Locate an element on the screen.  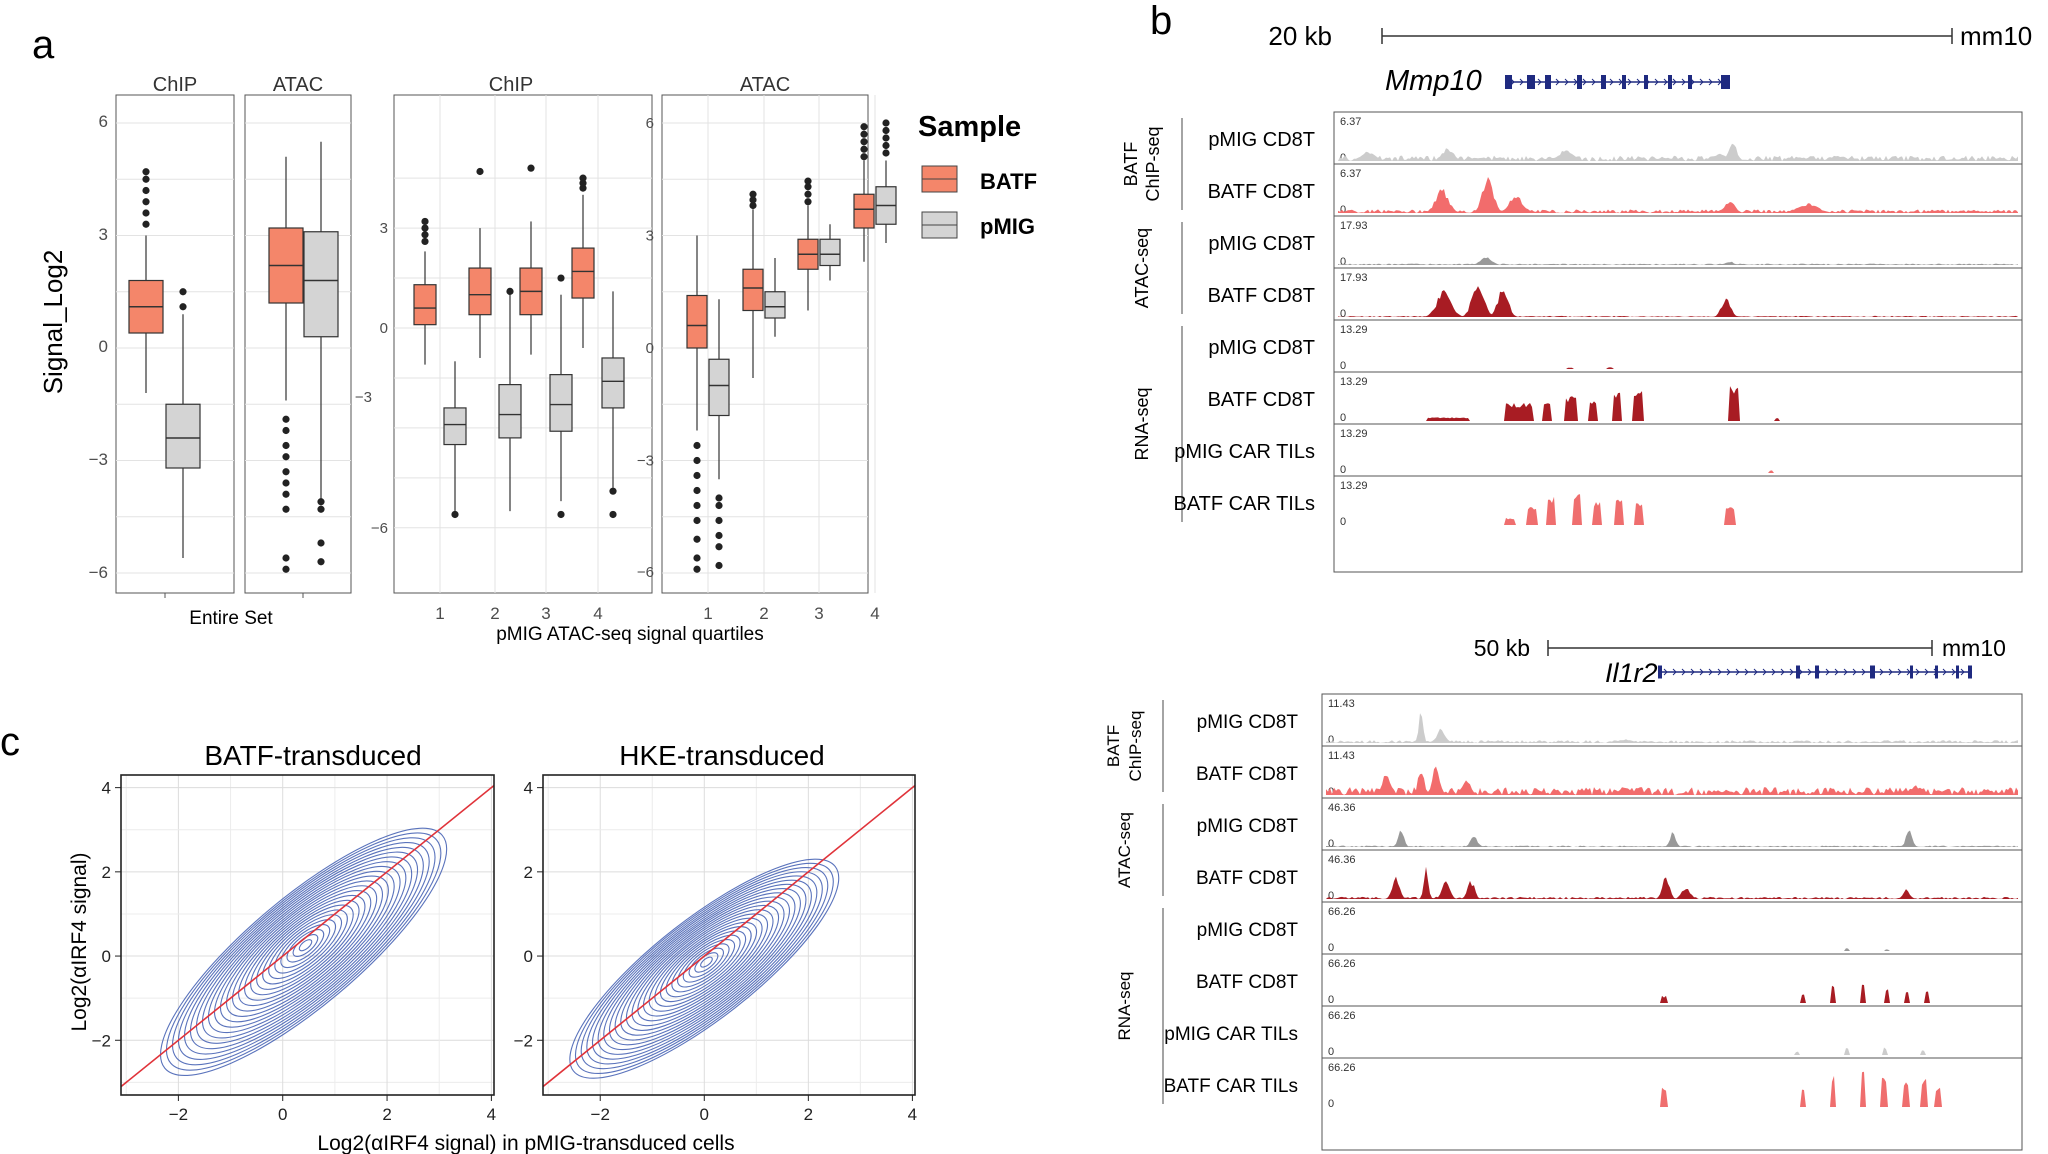
ytick-atac-right: 6 is located at coordinates (650, 123).